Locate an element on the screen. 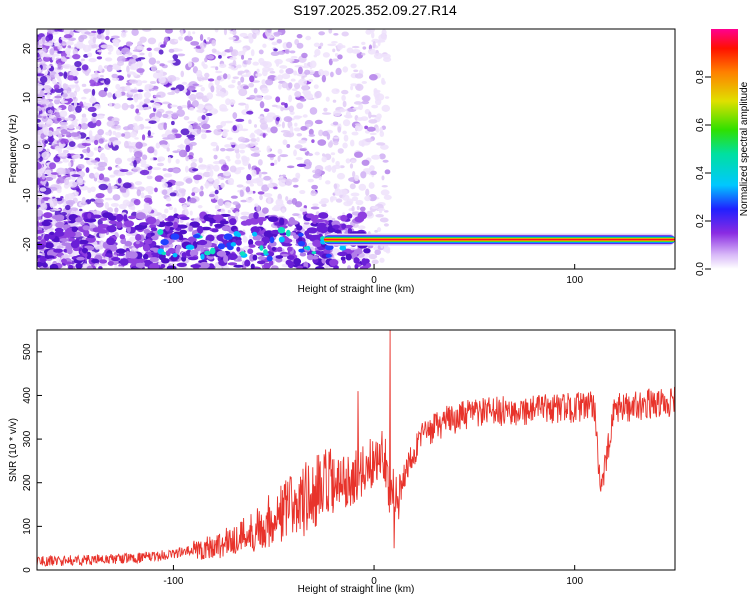 Image resolution: width=750 pixels, height=600 pixels. spectral-hotspot is located at coordinates (301, 234).